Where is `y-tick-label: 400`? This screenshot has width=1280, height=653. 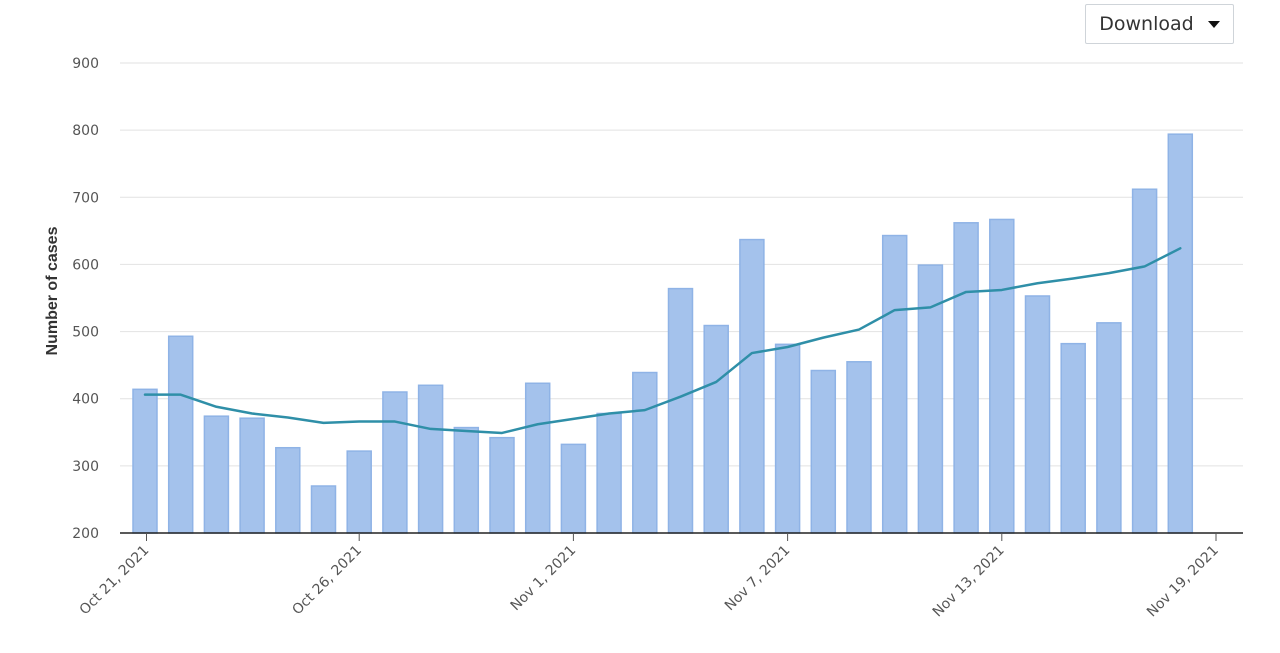
y-tick-label: 400 is located at coordinates (85, 400).